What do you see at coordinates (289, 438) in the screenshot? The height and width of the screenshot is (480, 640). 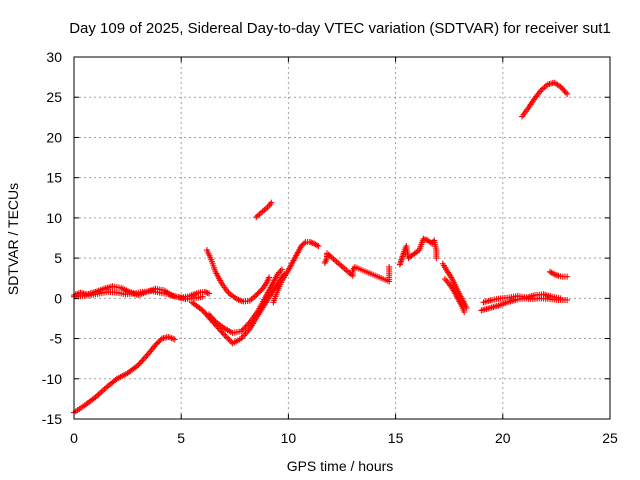 I see `x-tick-label: 10` at bounding box center [289, 438].